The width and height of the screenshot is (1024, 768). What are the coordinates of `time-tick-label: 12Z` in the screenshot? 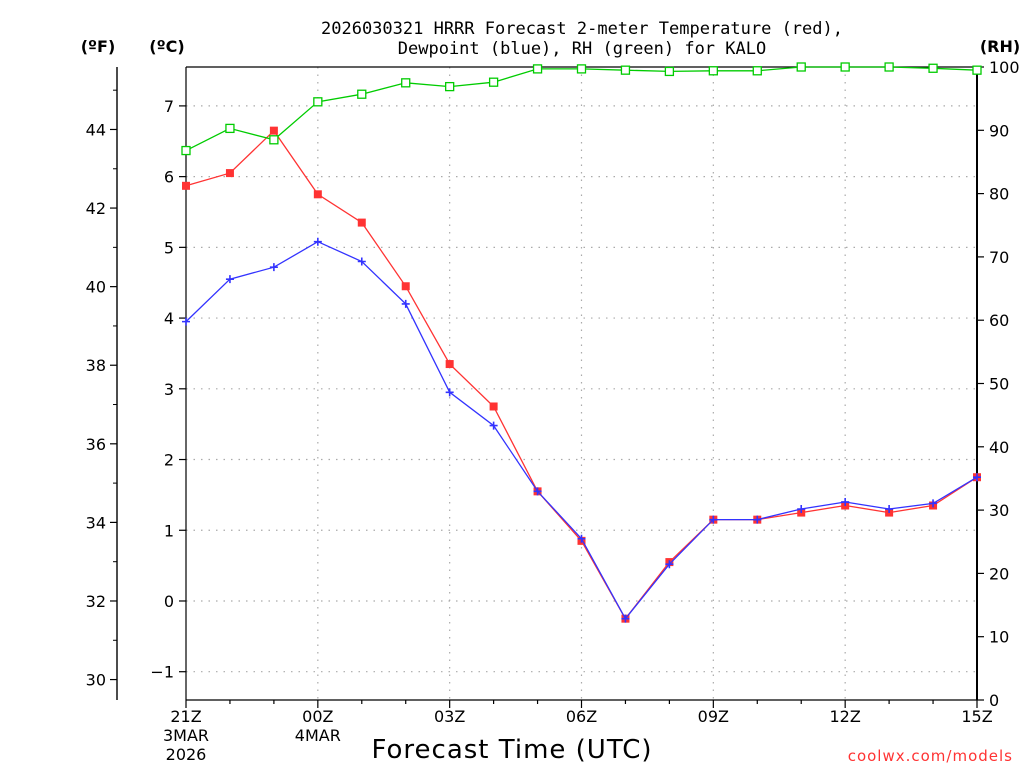 It's located at (845, 716).